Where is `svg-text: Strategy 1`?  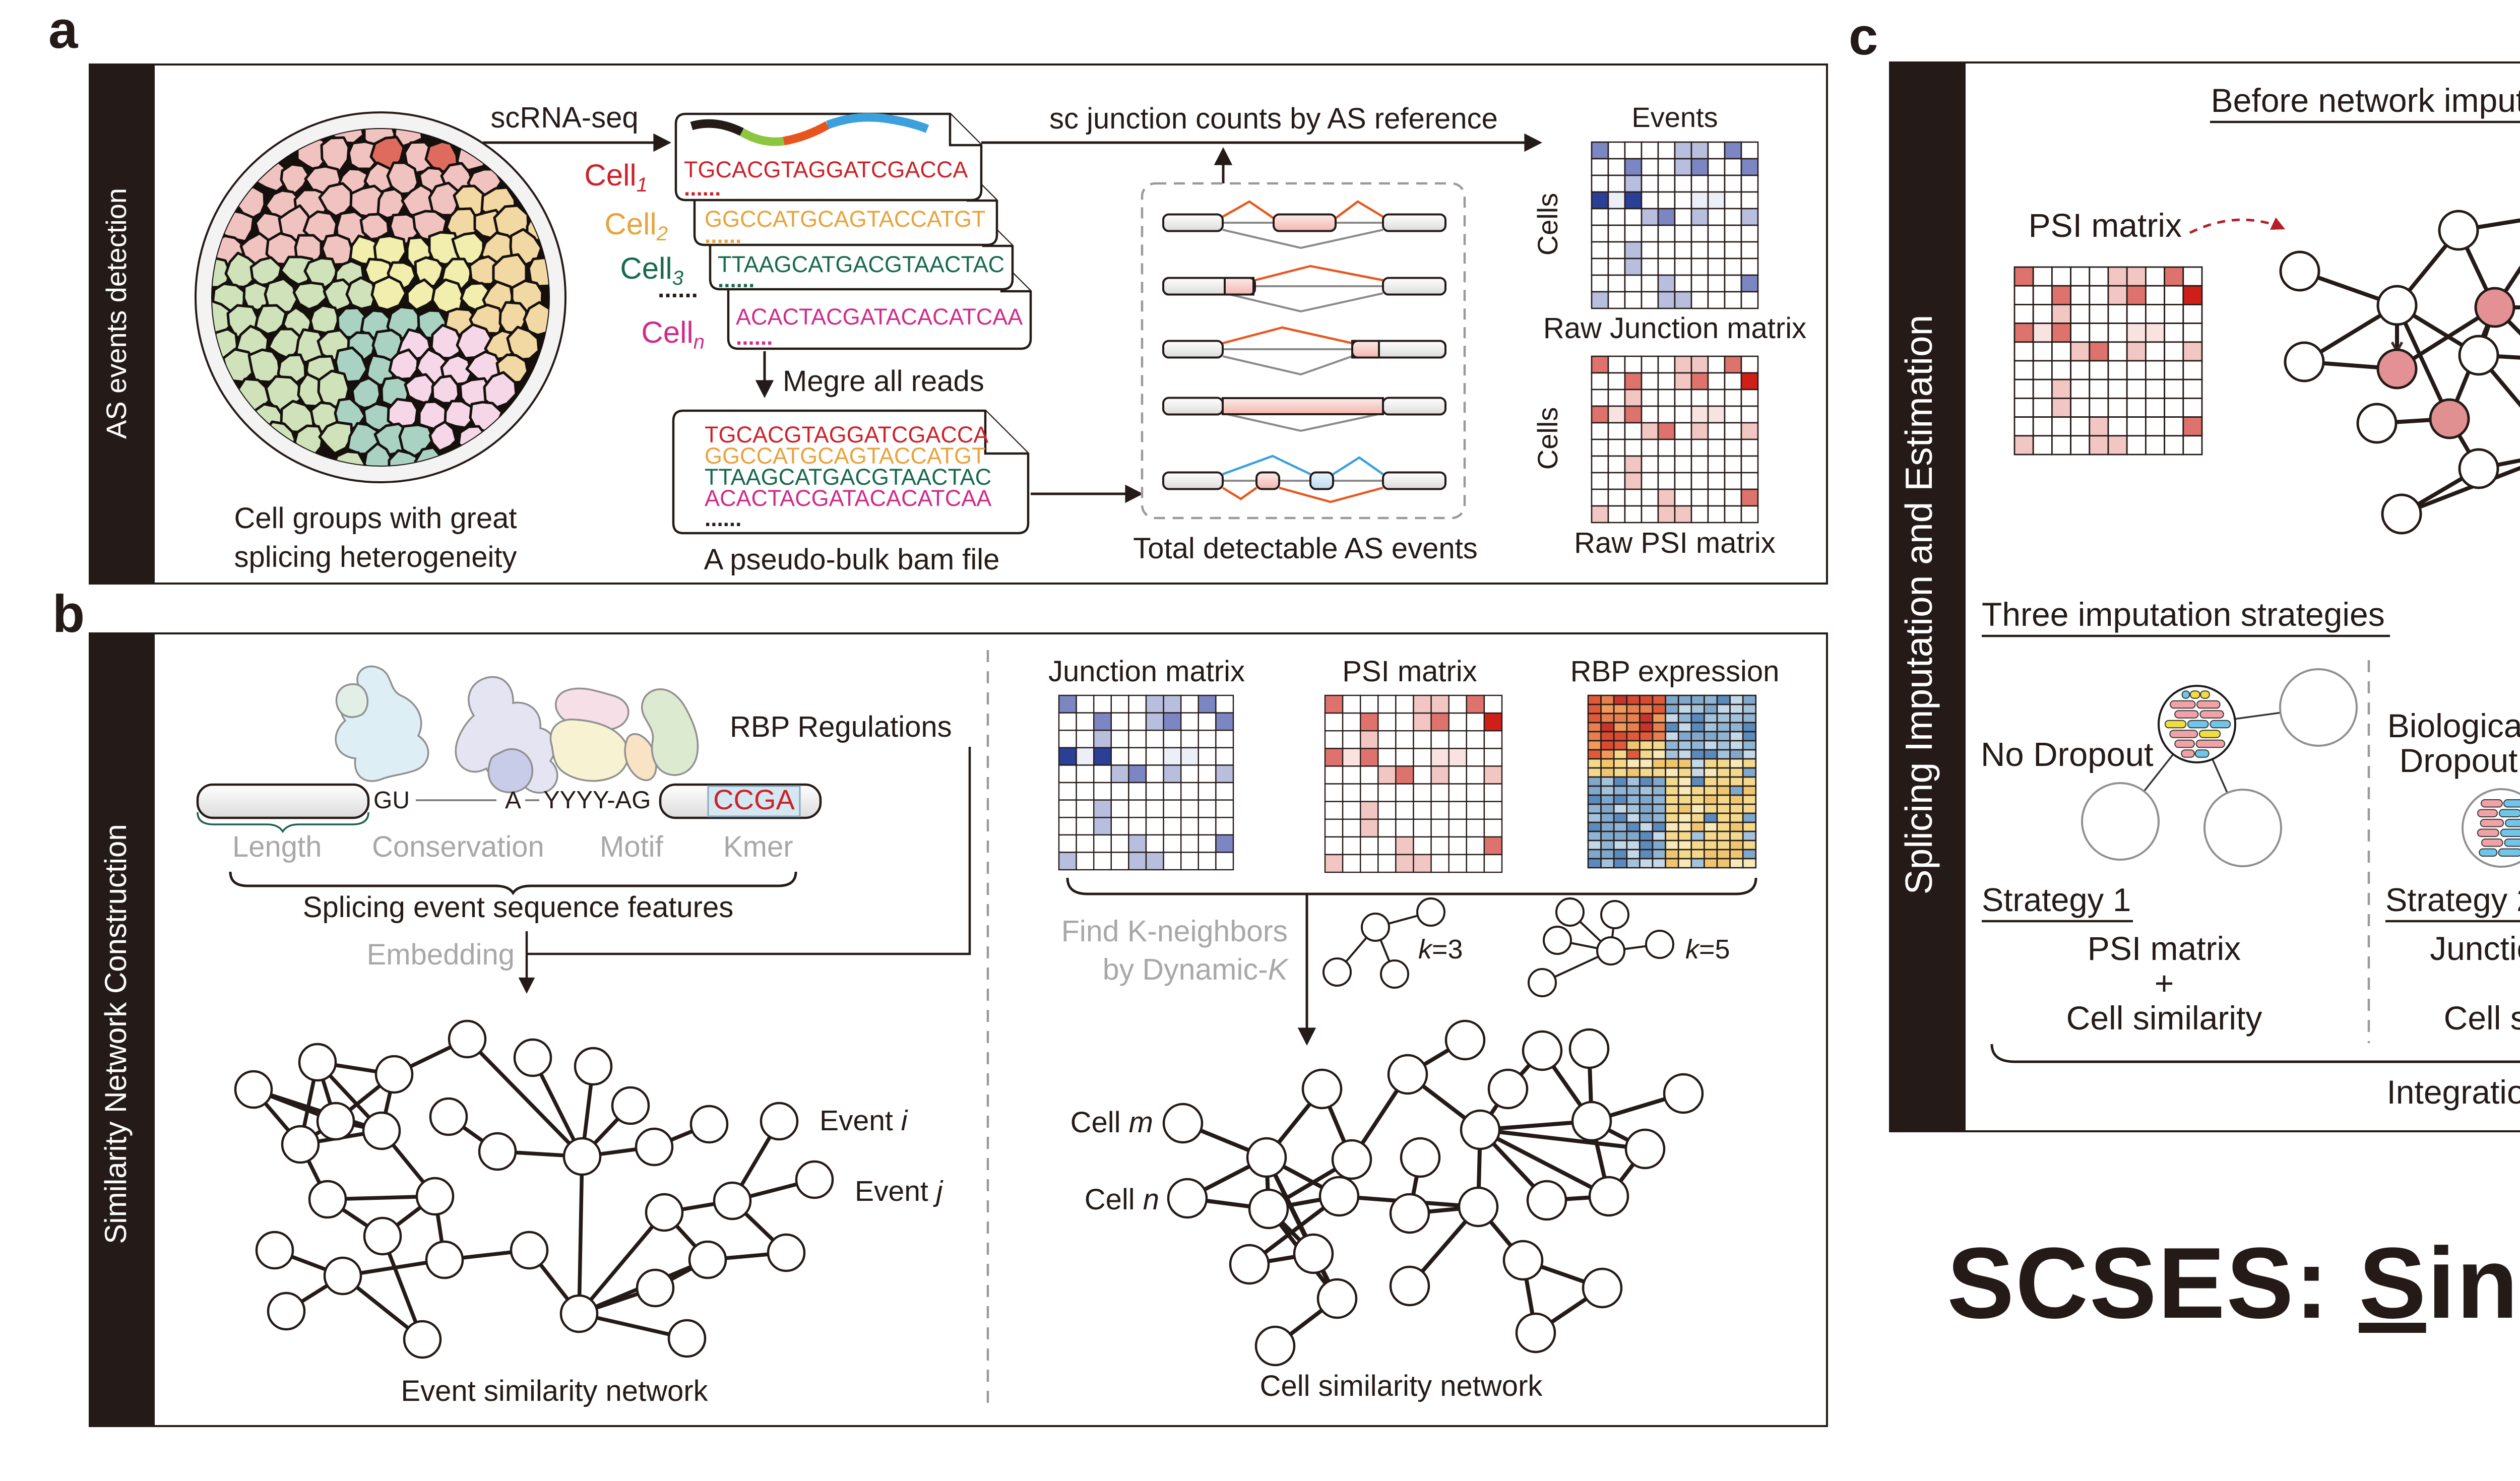 svg-text: Strategy 1 is located at coordinates (2056, 899).